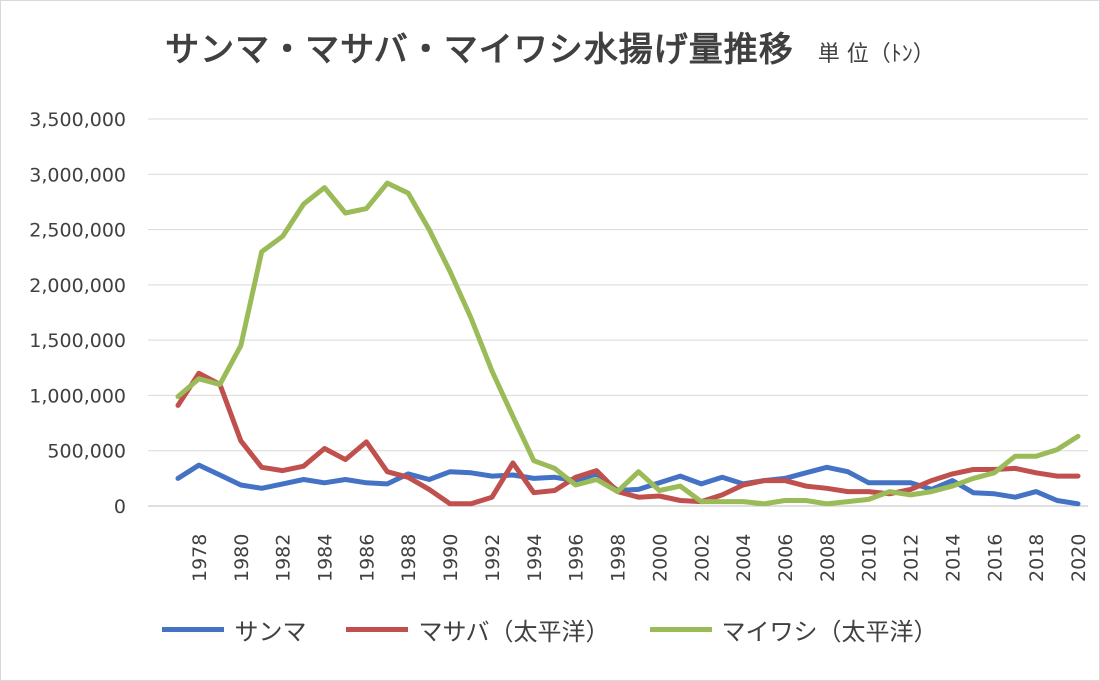  What do you see at coordinates (479, 50) in the screenshot?
I see `chart-title: サンマ・マサバ・マイワシ水揚げ量推移` at bounding box center [479, 50].